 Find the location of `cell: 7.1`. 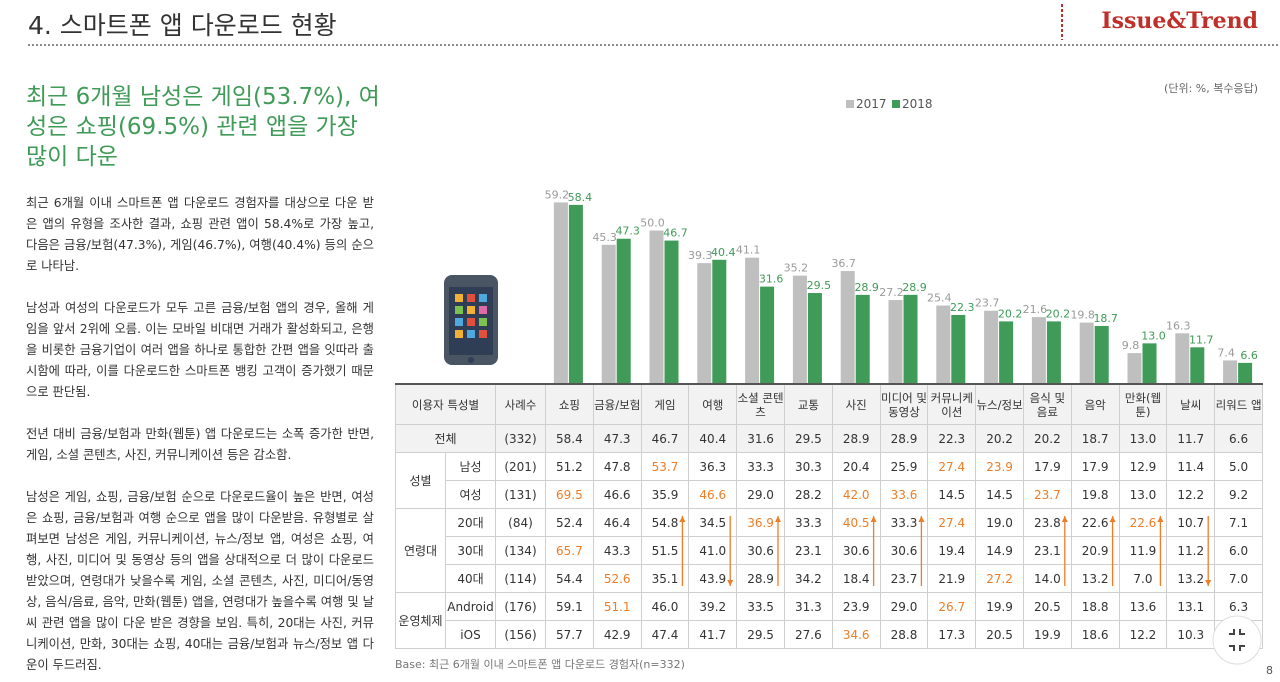

cell: 7.1 is located at coordinates (1238, 522).